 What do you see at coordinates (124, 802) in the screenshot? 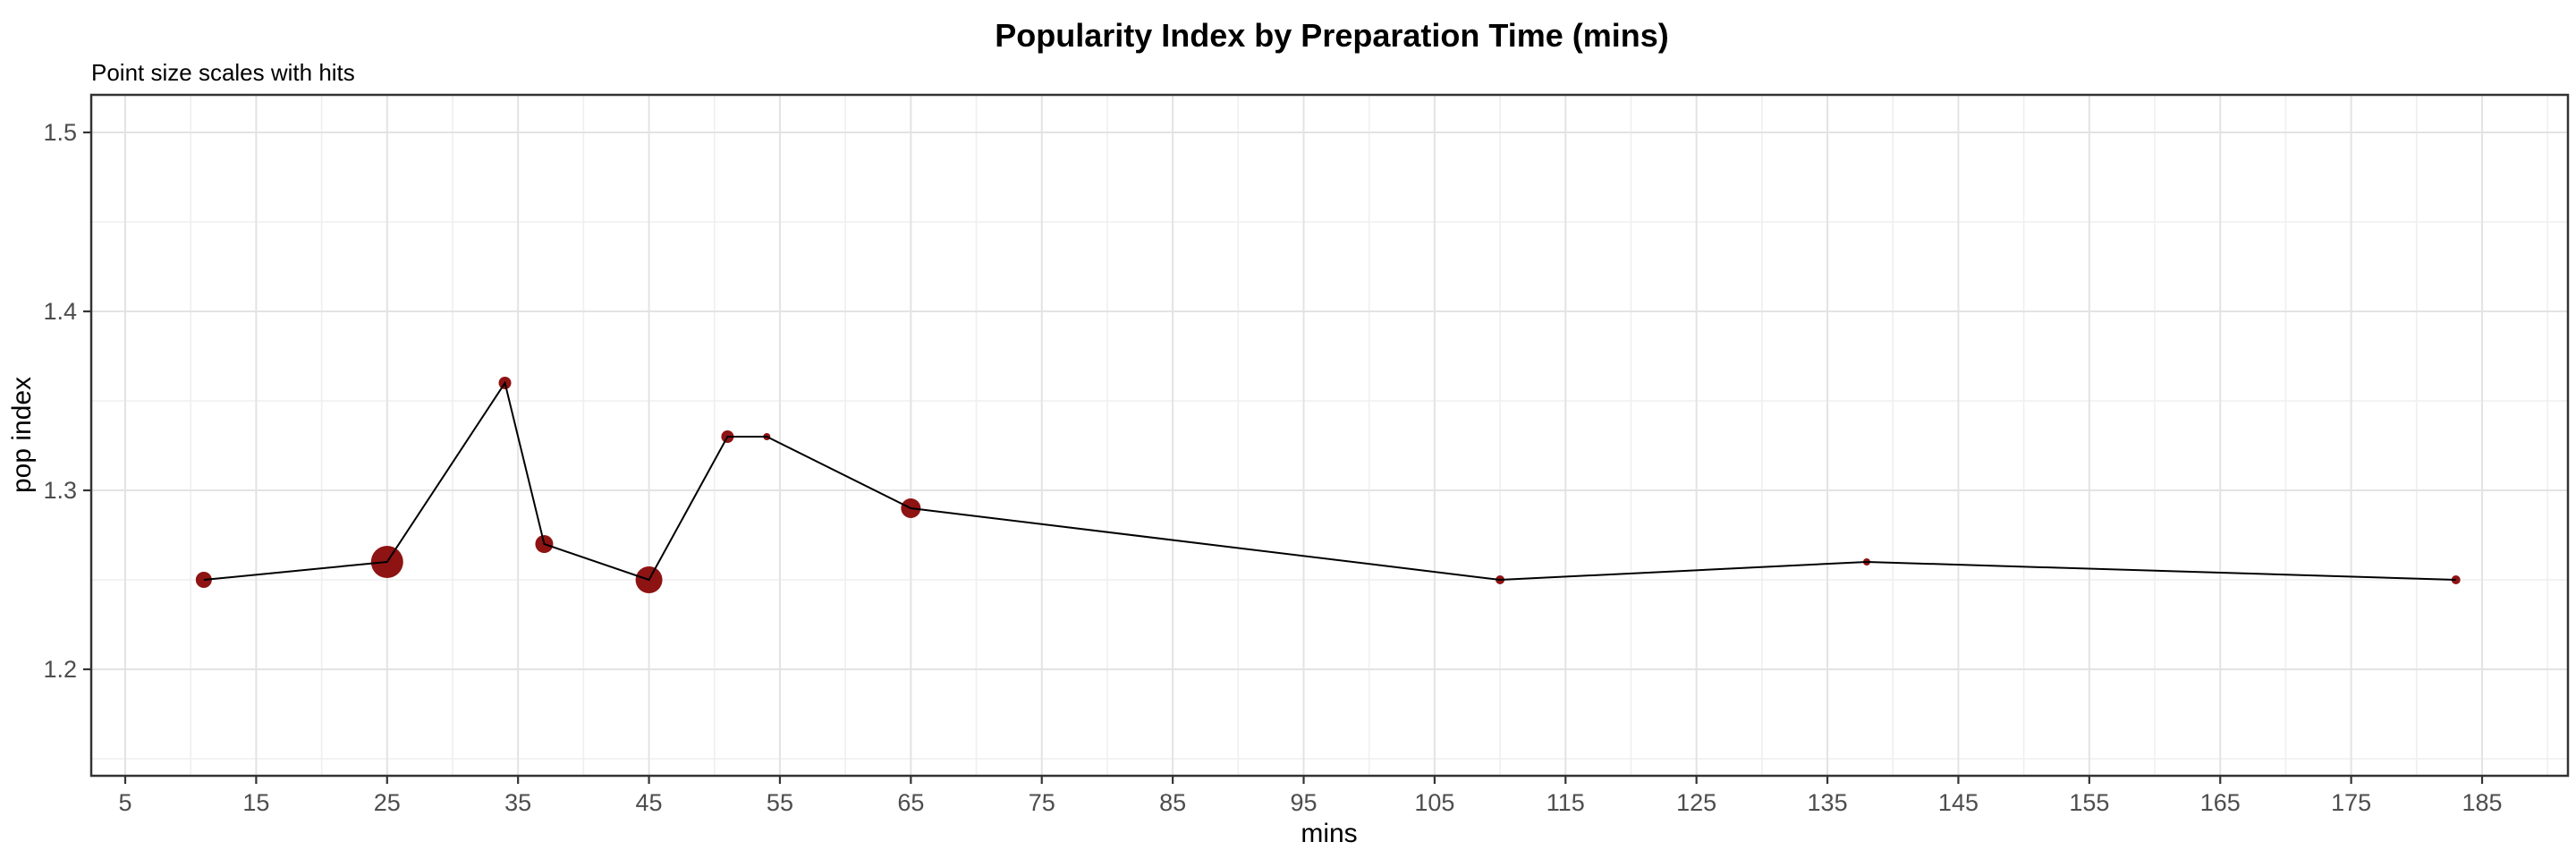
I see `x-tick-label: 5` at bounding box center [124, 802].